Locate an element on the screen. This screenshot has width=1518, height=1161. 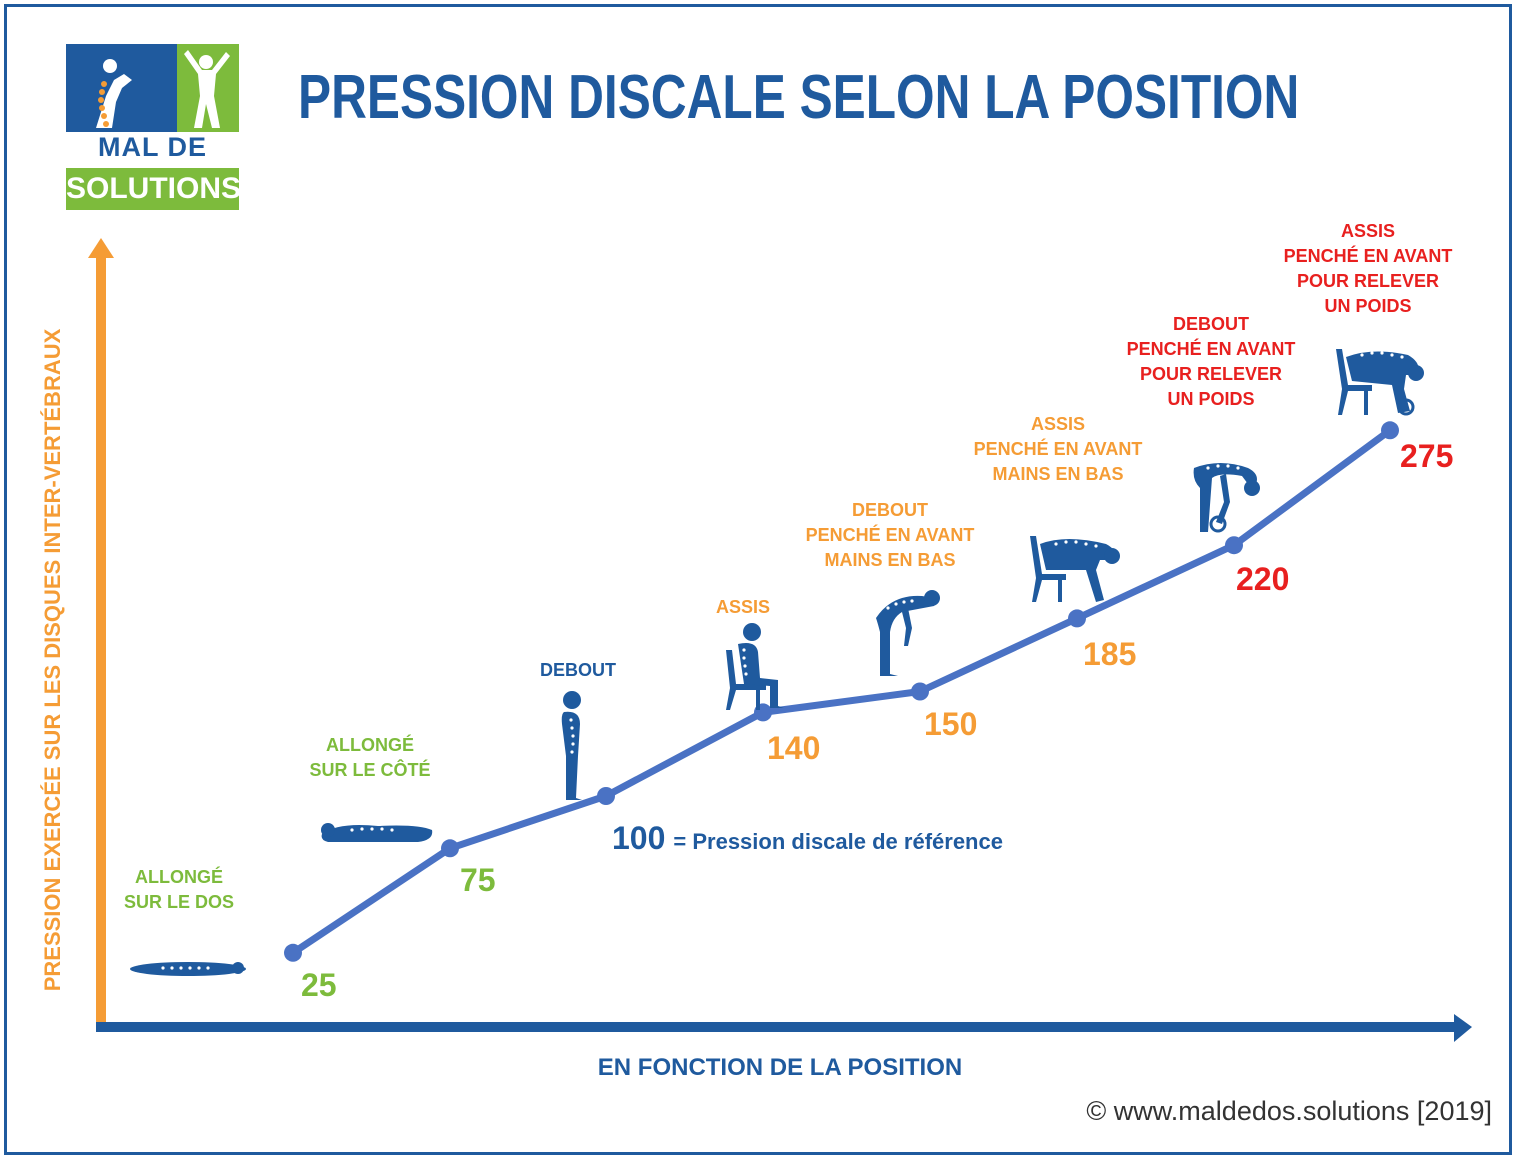
position-label-2: ALLONGÉ SUR LE CÔTÉ is located at coordinates (369, 758).